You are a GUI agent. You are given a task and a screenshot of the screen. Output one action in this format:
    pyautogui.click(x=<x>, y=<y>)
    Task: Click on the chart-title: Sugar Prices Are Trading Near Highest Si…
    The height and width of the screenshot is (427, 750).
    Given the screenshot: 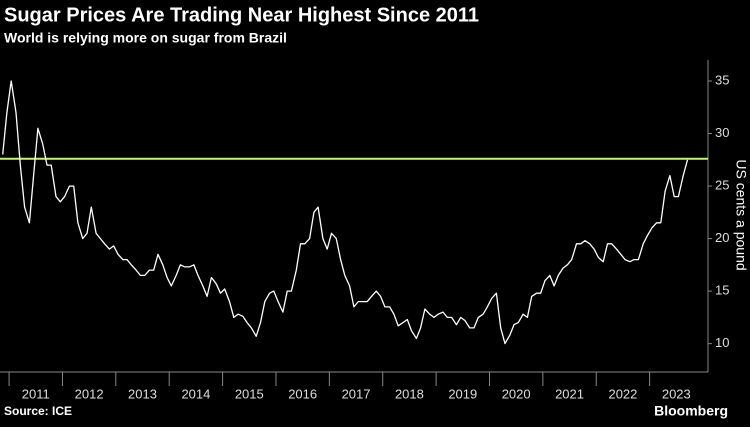 What is the action you would take?
    pyautogui.click(x=241, y=15)
    